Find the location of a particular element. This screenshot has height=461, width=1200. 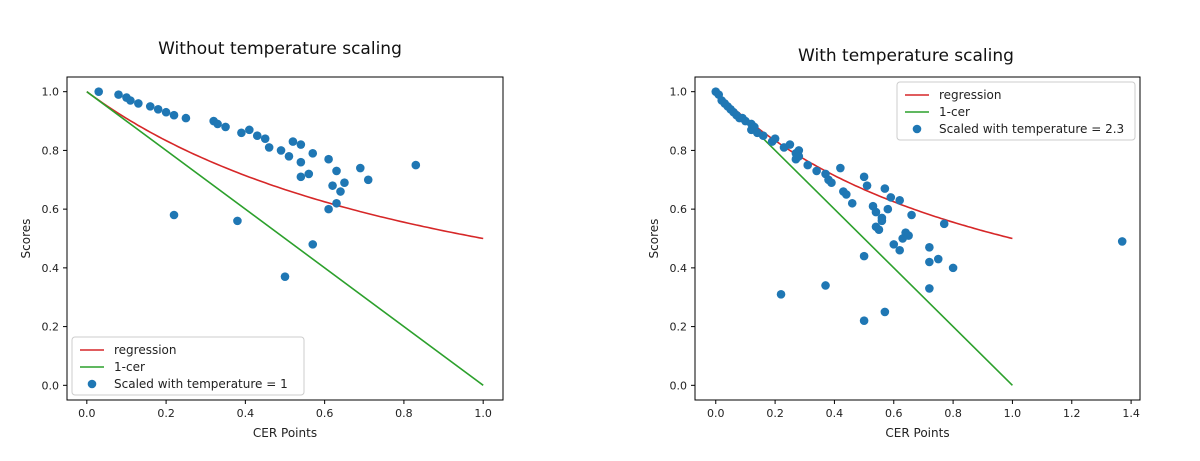

x-tick-label: 0.4 is located at coordinates (835, 413).